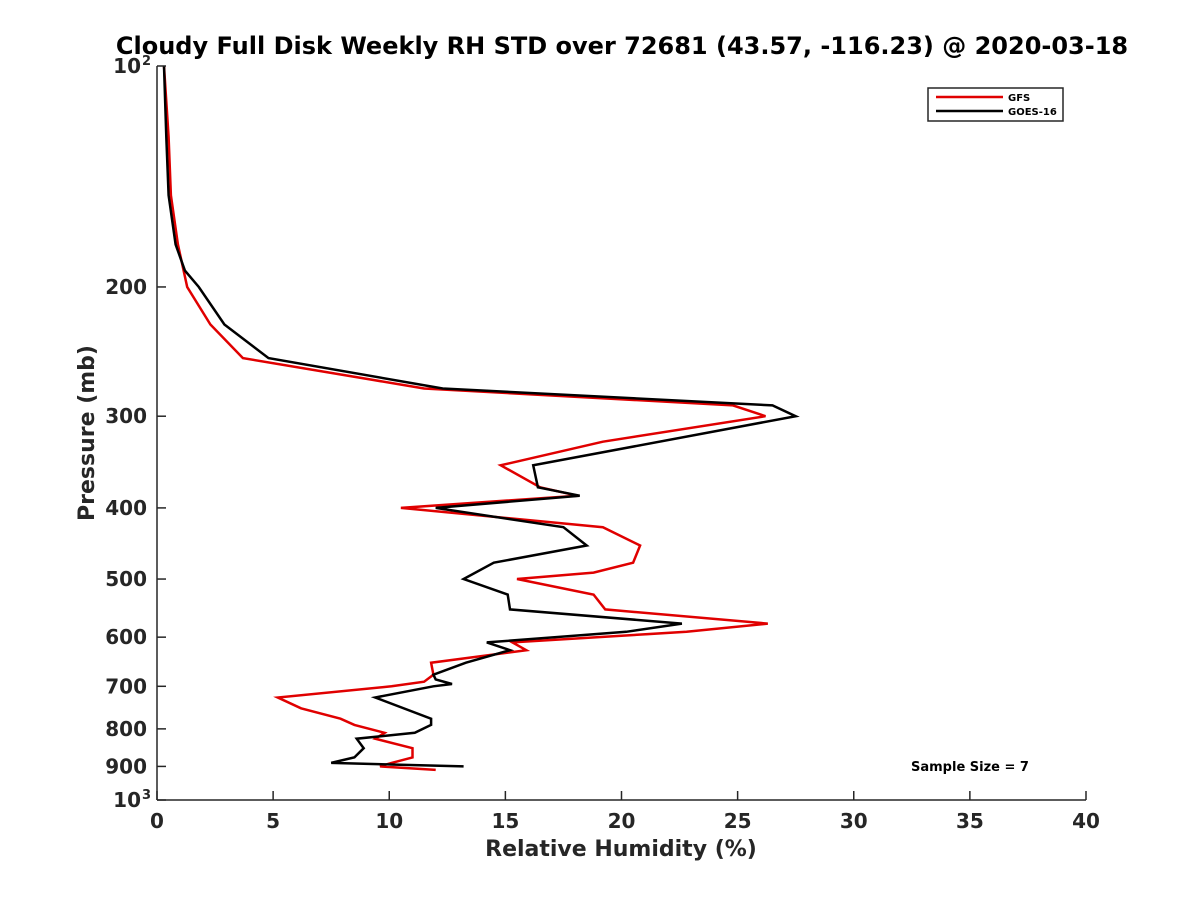 Image resolution: width=1200 pixels, height=900 pixels. I want to click on y-tick-label: 300, so click(126, 416).